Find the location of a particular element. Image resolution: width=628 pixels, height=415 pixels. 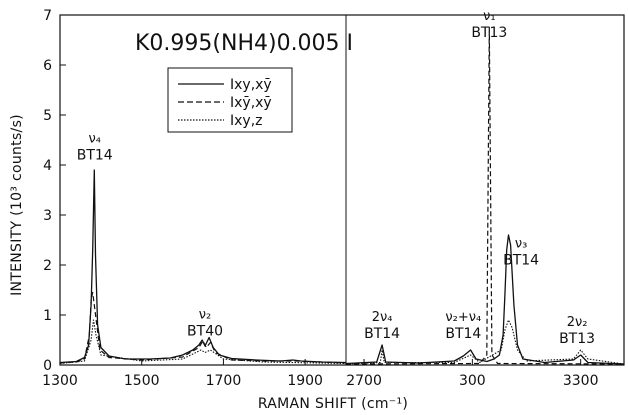

peak-symmetry-label-4: BT13 is located at coordinates (489, 33).